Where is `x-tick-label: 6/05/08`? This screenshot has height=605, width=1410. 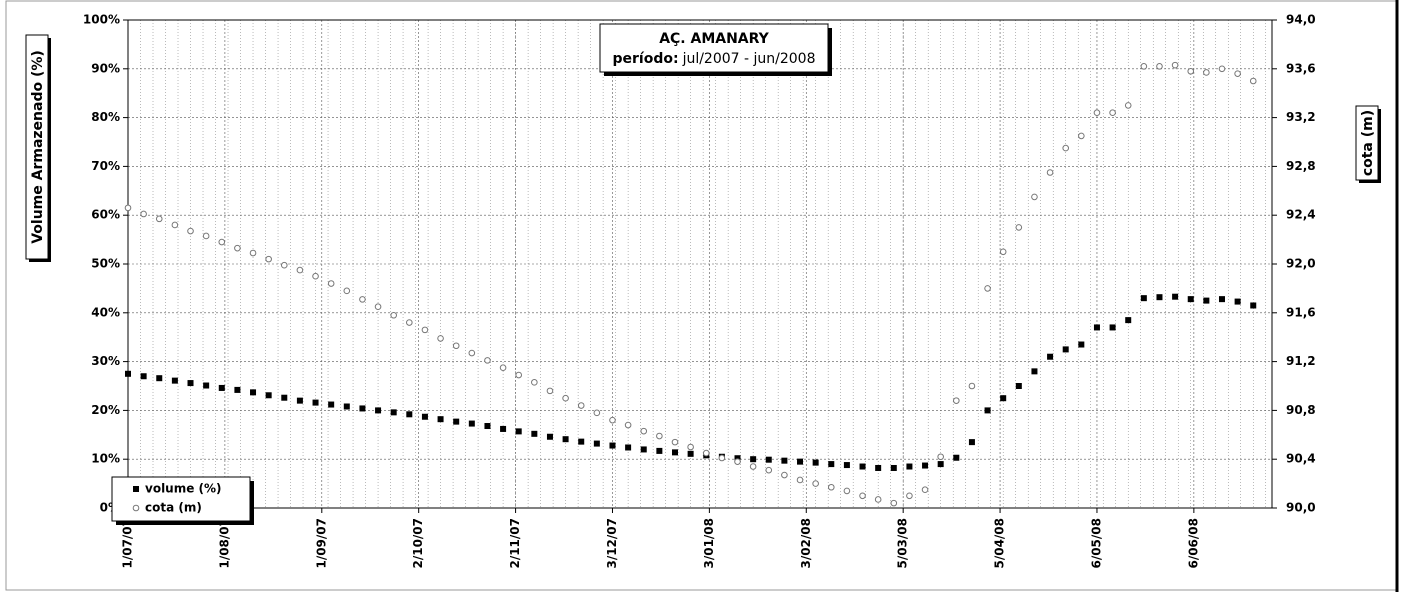
x-tick-label: 6/05/08 is located at coordinates (1096, 543).